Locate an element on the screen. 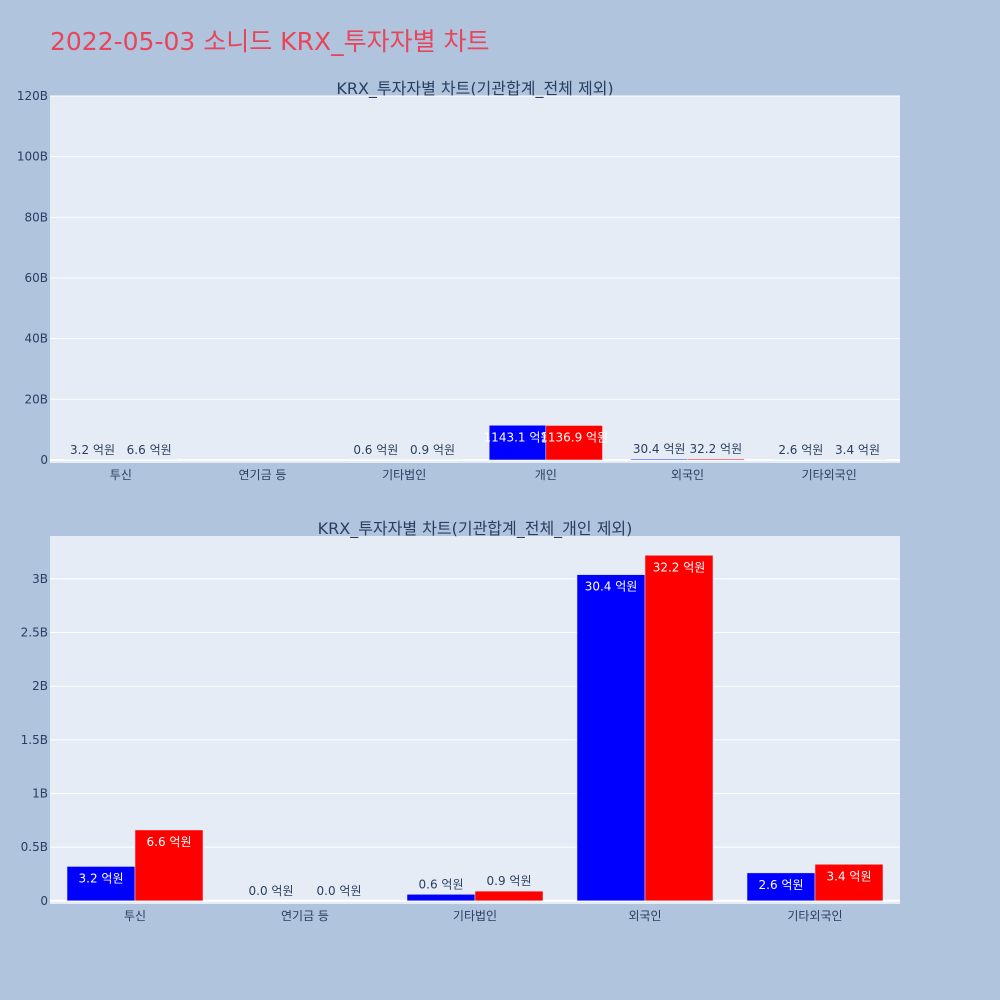 The height and width of the screenshot is (1000, 1000). y-tick-label: 100B is located at coordinates (32, 157).